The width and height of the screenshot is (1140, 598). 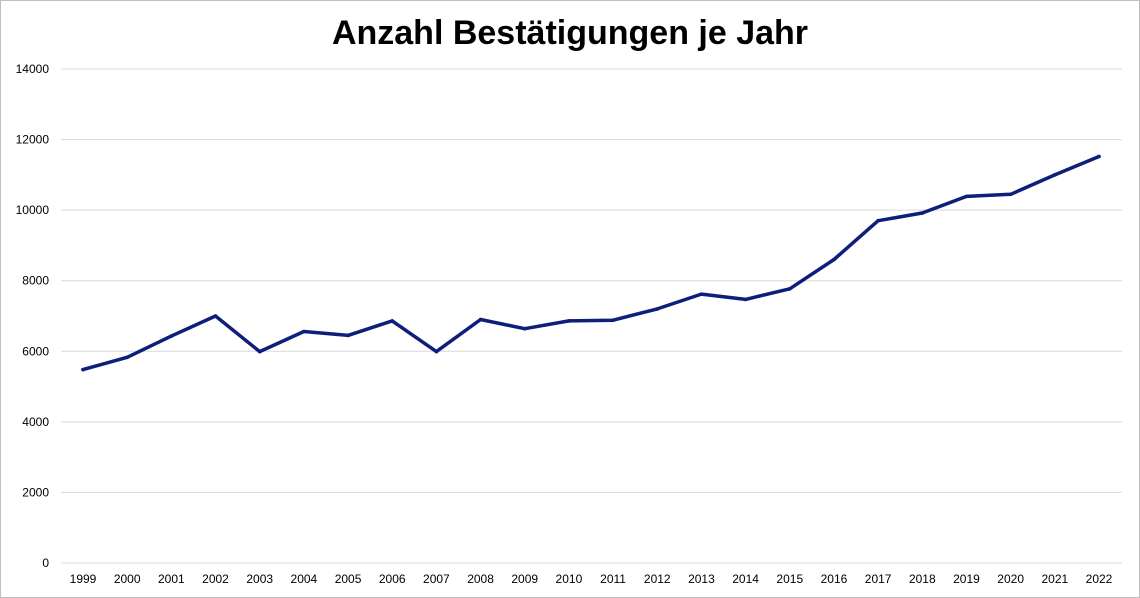 What do you see at coordinates (613, 320) in the screenshot?
I see `data-point-2011` at bounding box center [613, 320].